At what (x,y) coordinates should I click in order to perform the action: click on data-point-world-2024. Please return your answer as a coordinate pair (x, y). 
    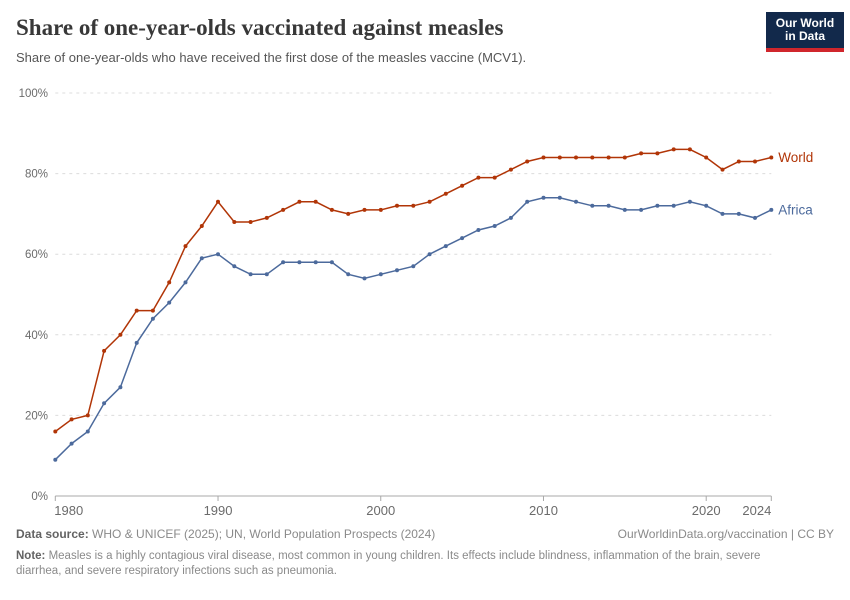
    Looking at the image, I should click on (771, 157).